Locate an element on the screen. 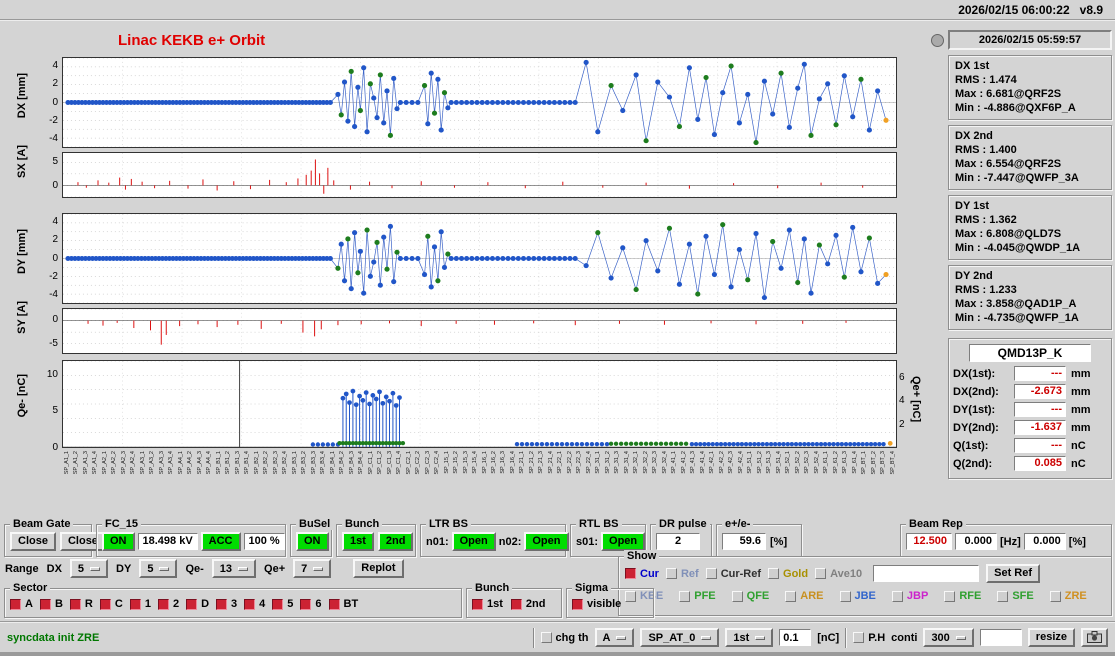  sigma-visible-toggle: visible is located at coordinates (596, 604).